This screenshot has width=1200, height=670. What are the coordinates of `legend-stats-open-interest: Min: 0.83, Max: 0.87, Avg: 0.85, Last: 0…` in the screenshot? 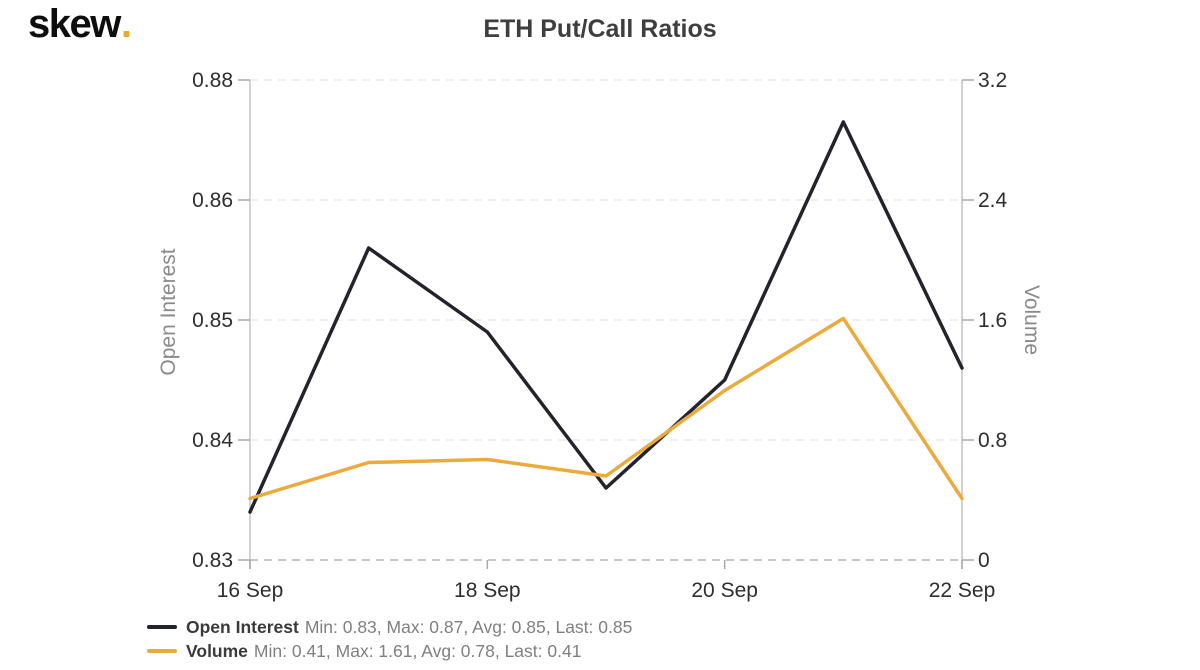 It's located at (468, 626).